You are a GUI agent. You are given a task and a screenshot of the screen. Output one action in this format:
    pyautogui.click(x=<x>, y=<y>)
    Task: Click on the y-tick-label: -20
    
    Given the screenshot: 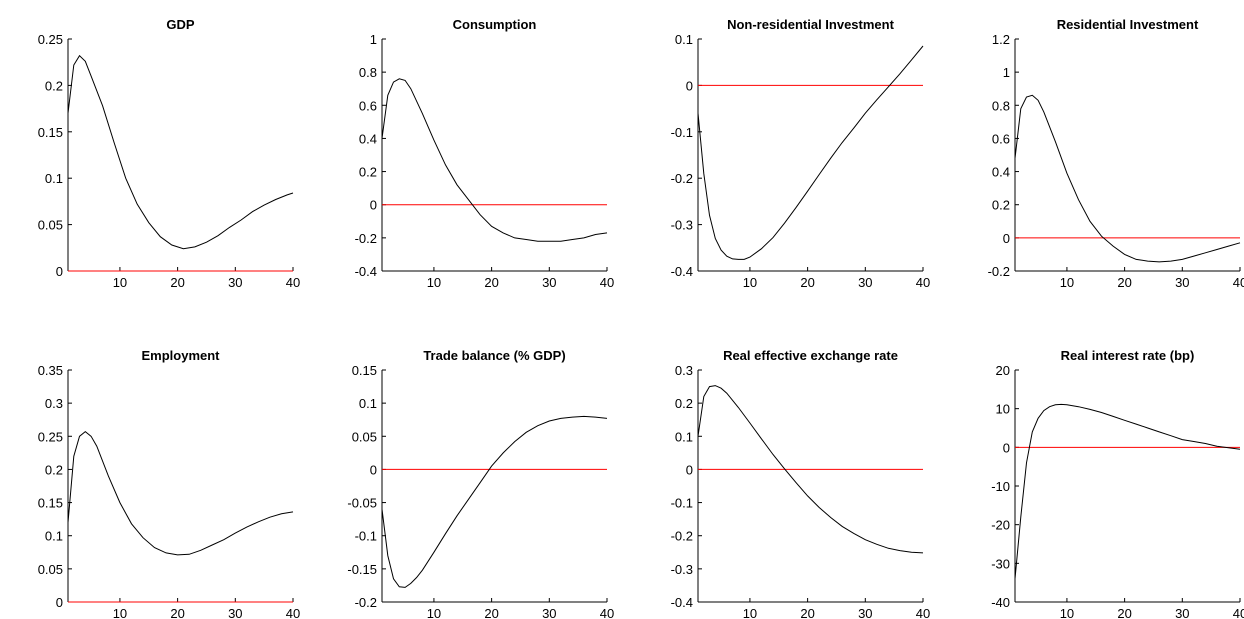 What is the action you would take?
    pyautogui.click(x=1000, y=525)
    